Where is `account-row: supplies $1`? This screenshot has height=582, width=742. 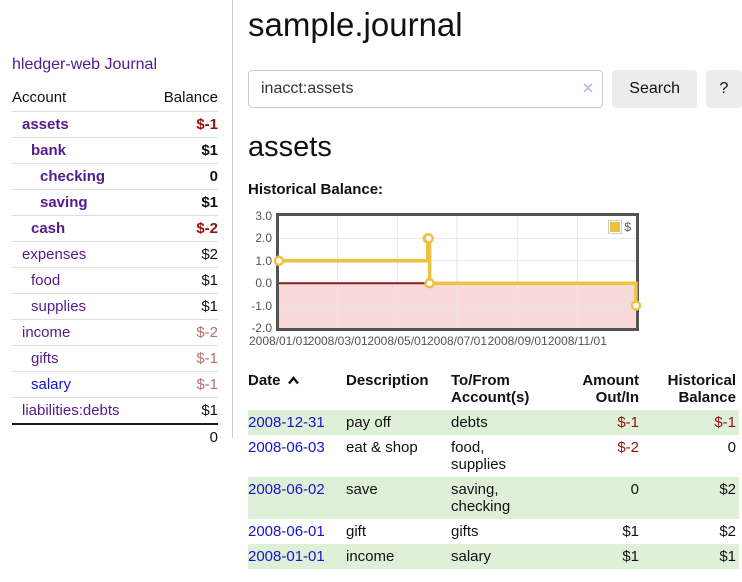
account-row: supplies $1 is located at coordinates (115, 307).